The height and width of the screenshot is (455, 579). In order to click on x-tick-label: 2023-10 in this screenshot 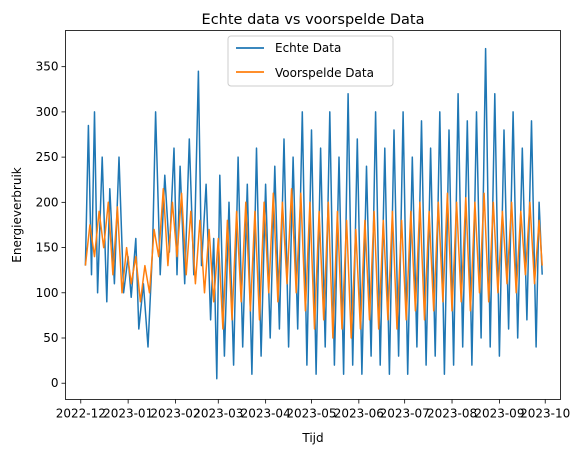, I will do `click(545, 414)`.